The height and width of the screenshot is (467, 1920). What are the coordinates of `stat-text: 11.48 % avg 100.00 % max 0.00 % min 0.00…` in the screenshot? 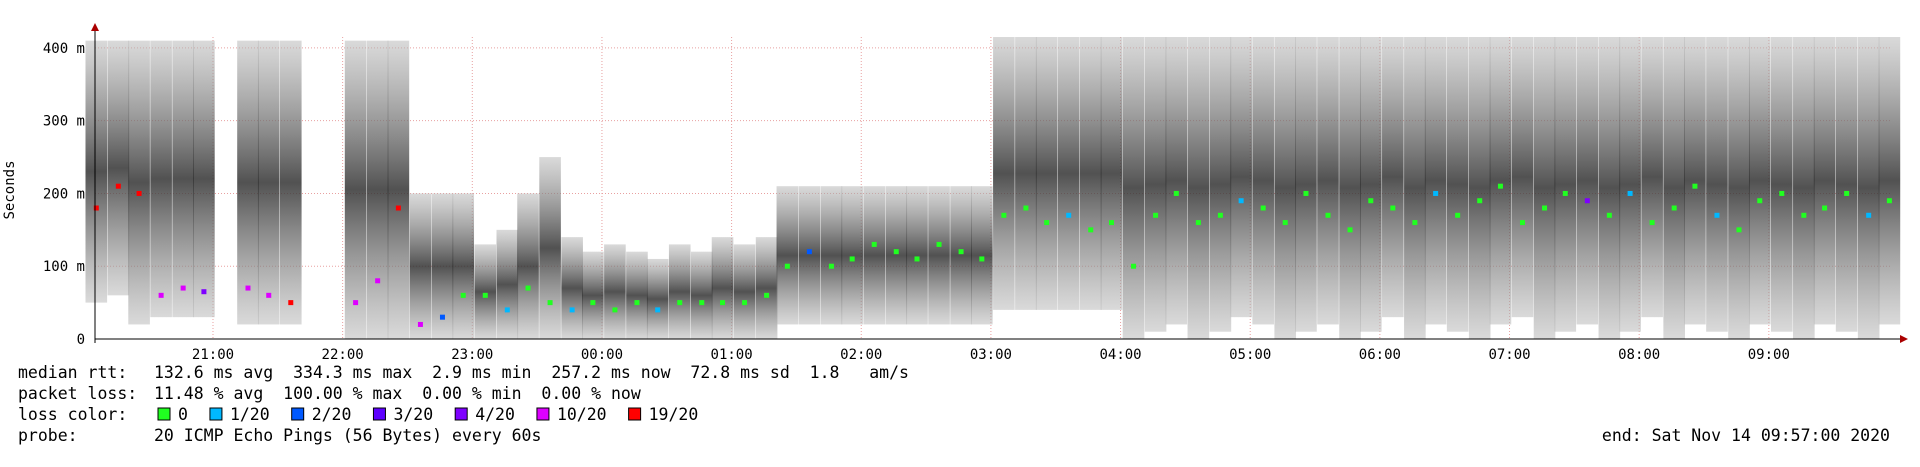 It's located at (397, 393).